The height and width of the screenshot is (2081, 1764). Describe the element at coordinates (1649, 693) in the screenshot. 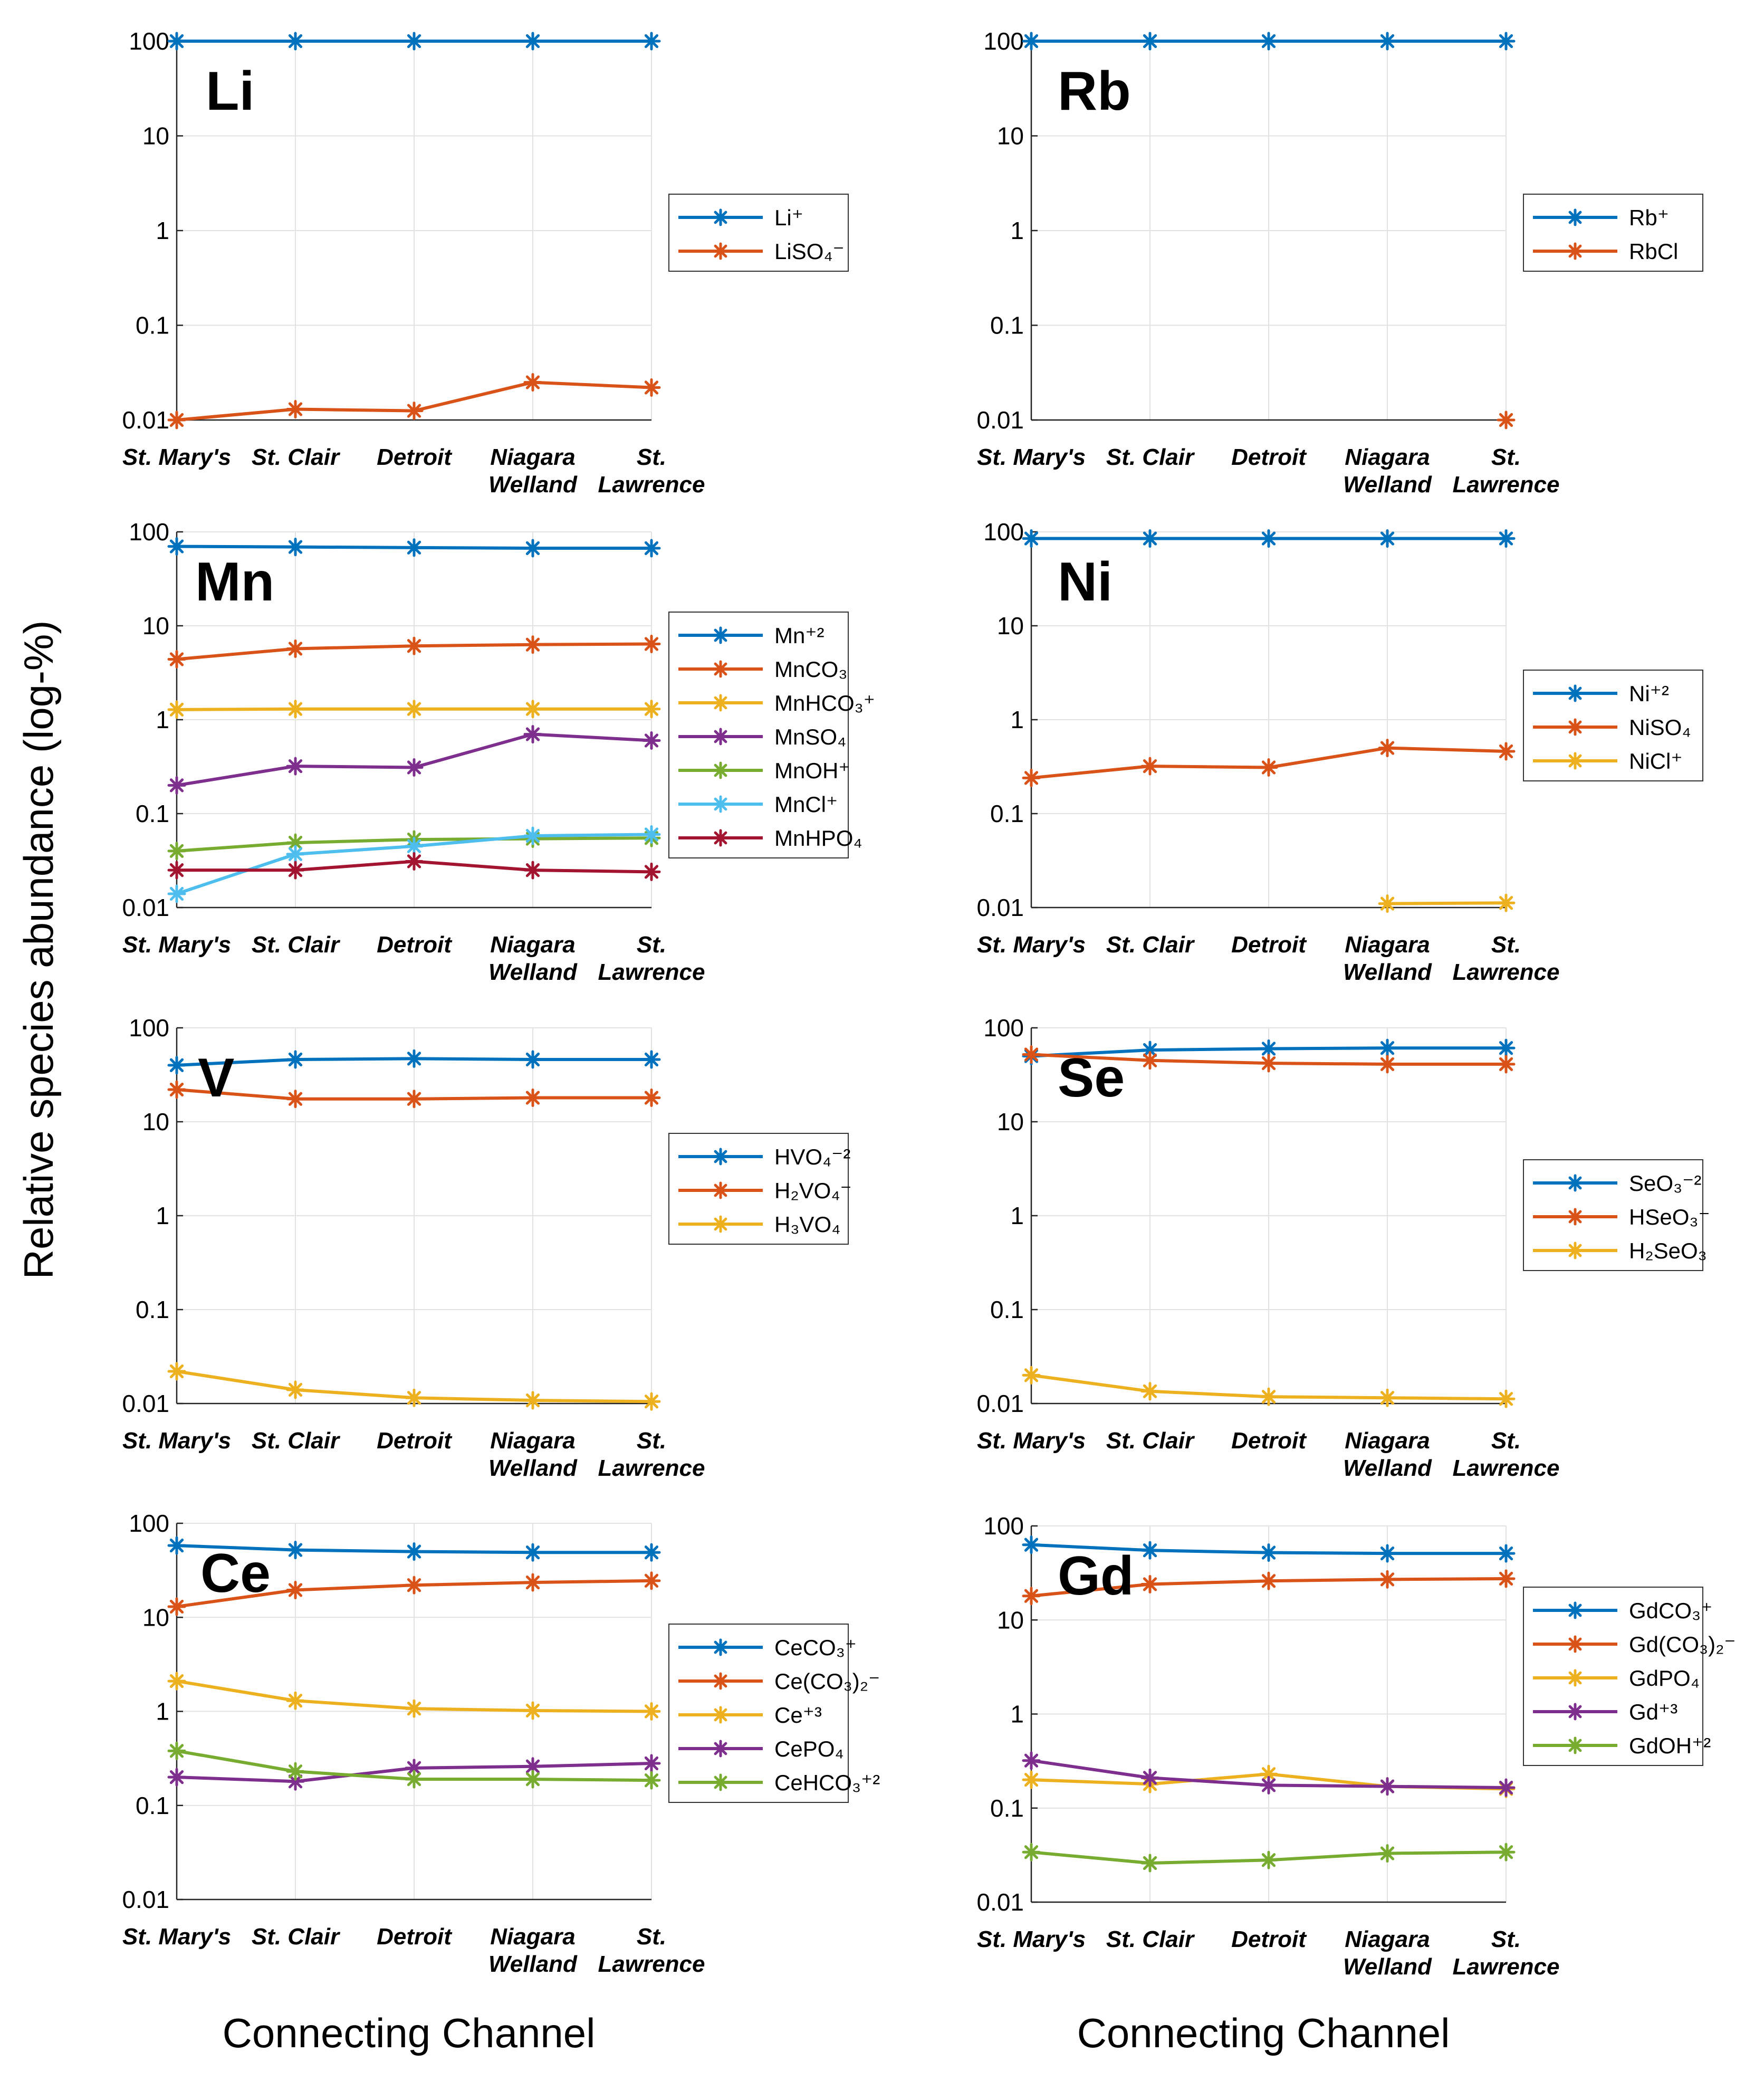

I see `legend-entry: Ni⁺²` at that location.